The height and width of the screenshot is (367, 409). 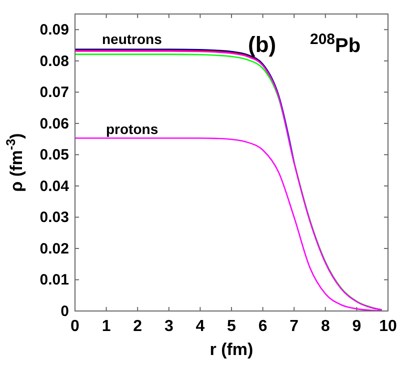 What do you see at coordinates (357, 326) in the screenshot?
I see `x-tick-label: 9` at bounding box center [357, 326].